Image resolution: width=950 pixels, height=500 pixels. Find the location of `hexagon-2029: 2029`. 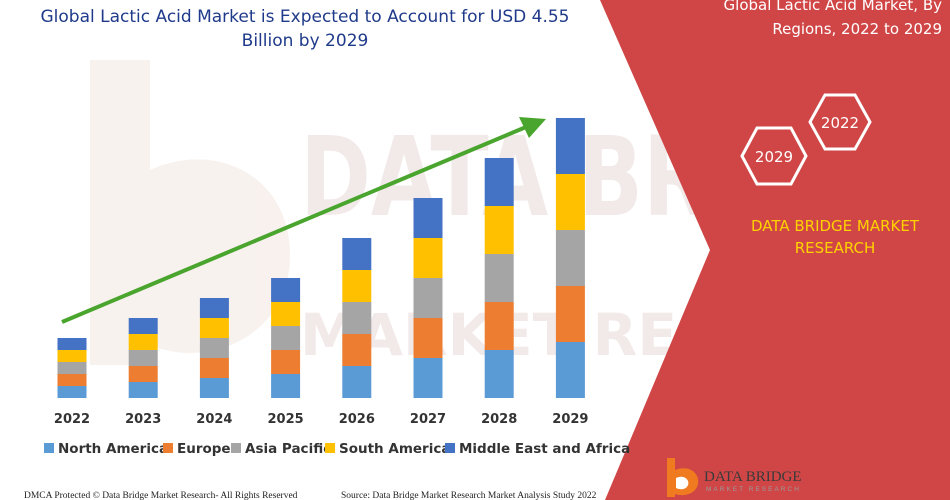

hexagon-2029: 2029 is located at coordinates (774, 156).